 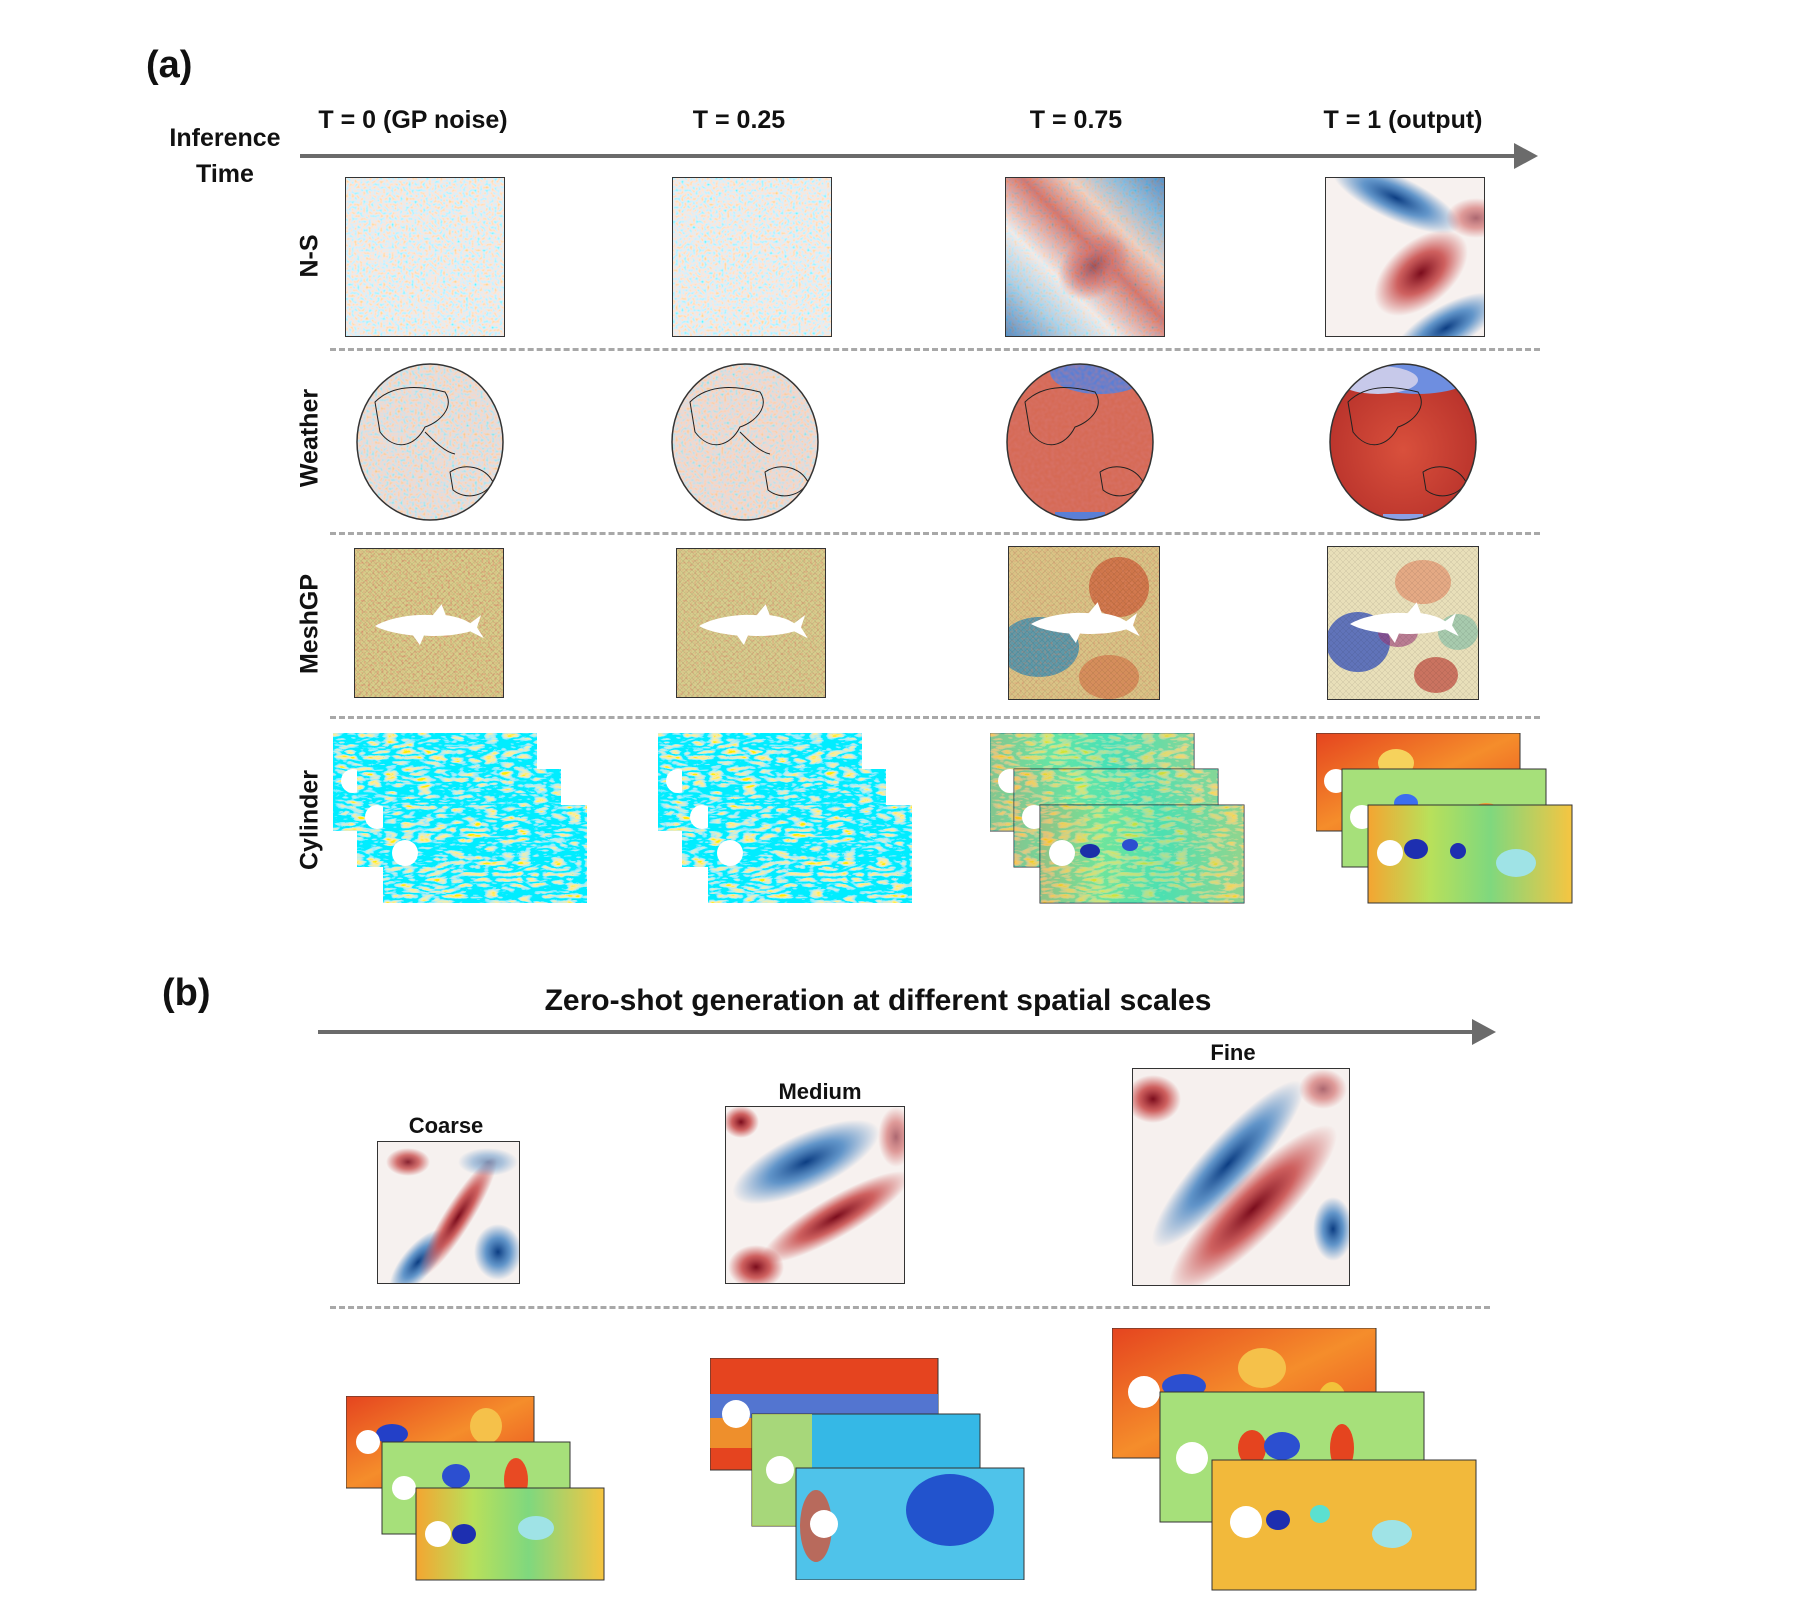 I want to click on ns-noise-t025, so click(x=752, y=257).